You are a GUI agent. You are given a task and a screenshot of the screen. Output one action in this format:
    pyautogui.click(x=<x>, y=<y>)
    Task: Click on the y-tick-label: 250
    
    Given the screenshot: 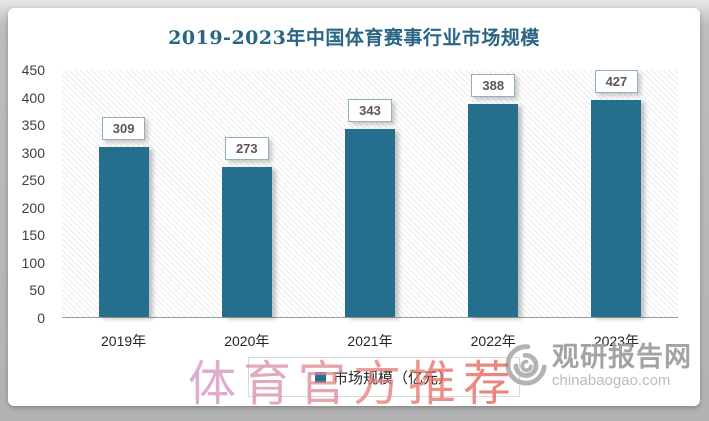 What is the action you would take?
    pyautogui.click(x=33, y=180)
    